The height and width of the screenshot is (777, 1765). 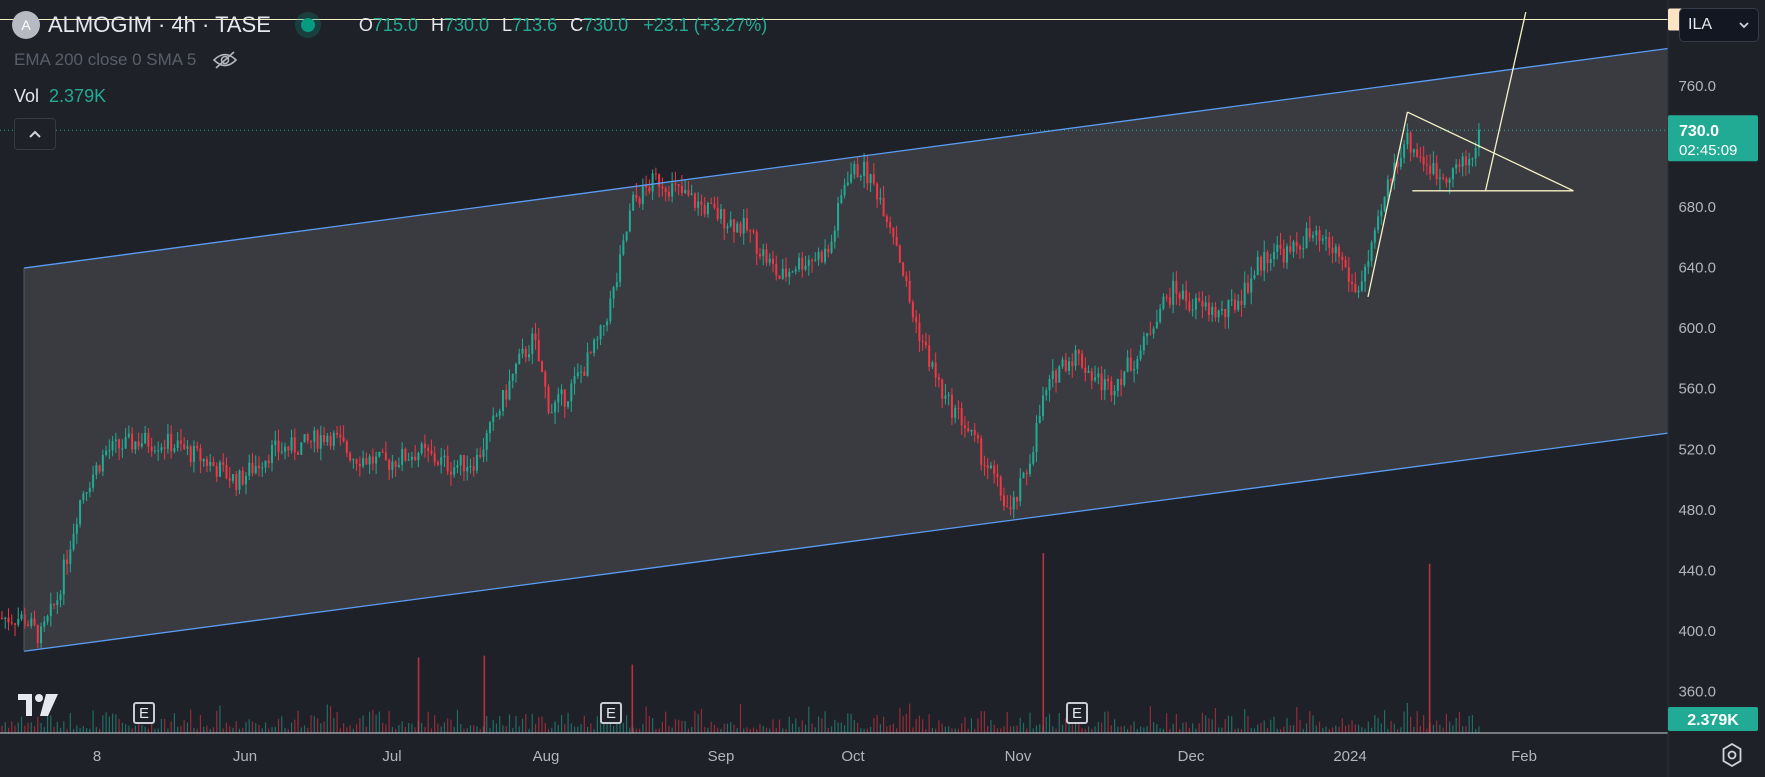 I want to click on price-axis-tick-label: 600.0, so click(x=1697, y=328).